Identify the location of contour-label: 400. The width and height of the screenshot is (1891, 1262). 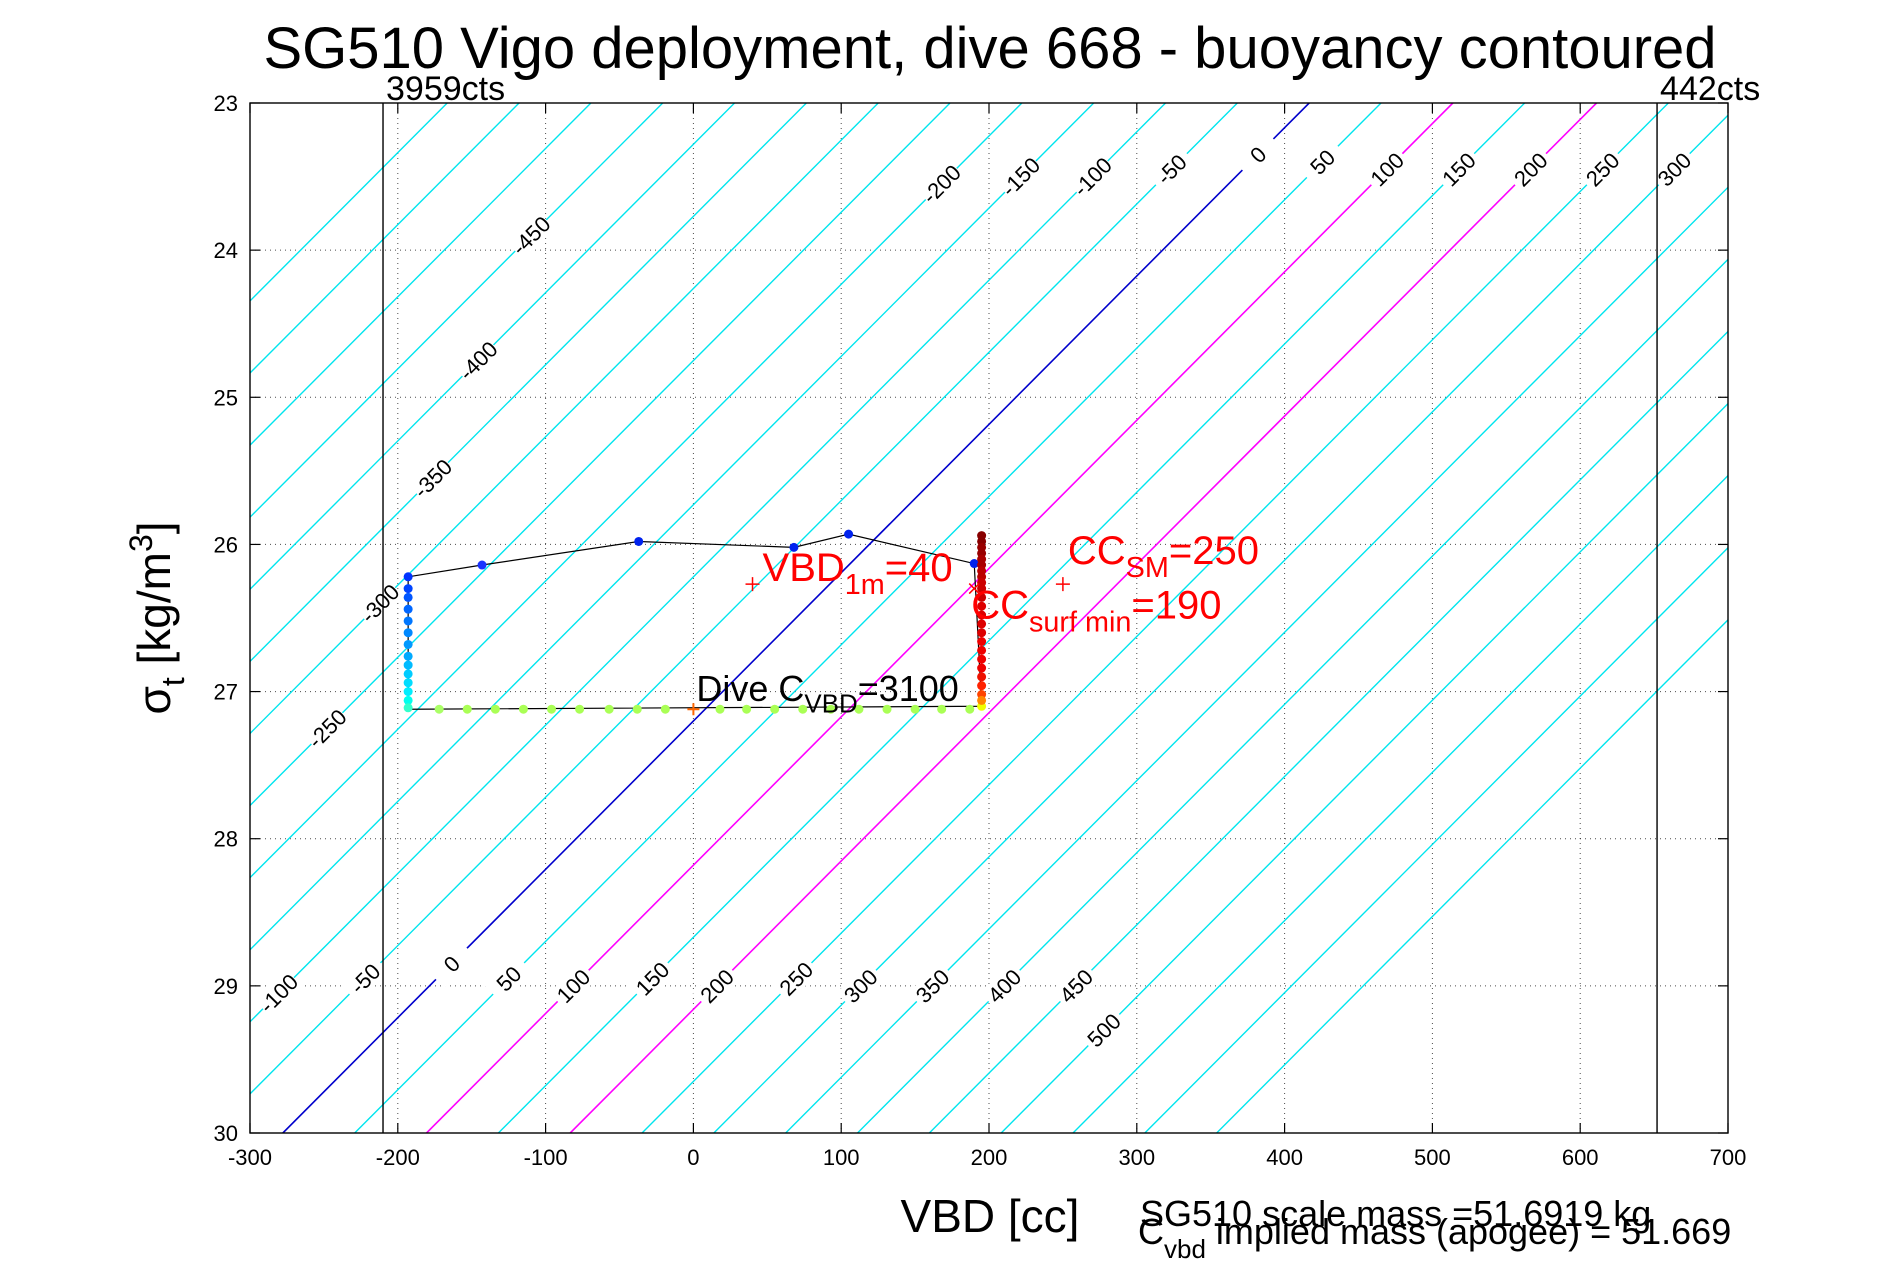
(1818, 170).